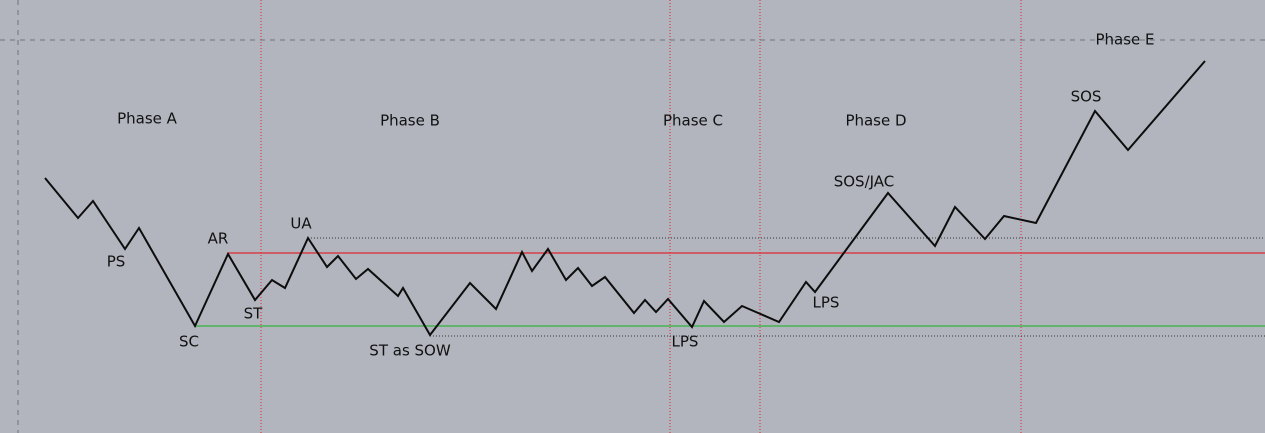  Describe the element at coordinates (410, 351) in the screenshot. I see `annotation-st-as-sow-6: ST as SOW` at that location.